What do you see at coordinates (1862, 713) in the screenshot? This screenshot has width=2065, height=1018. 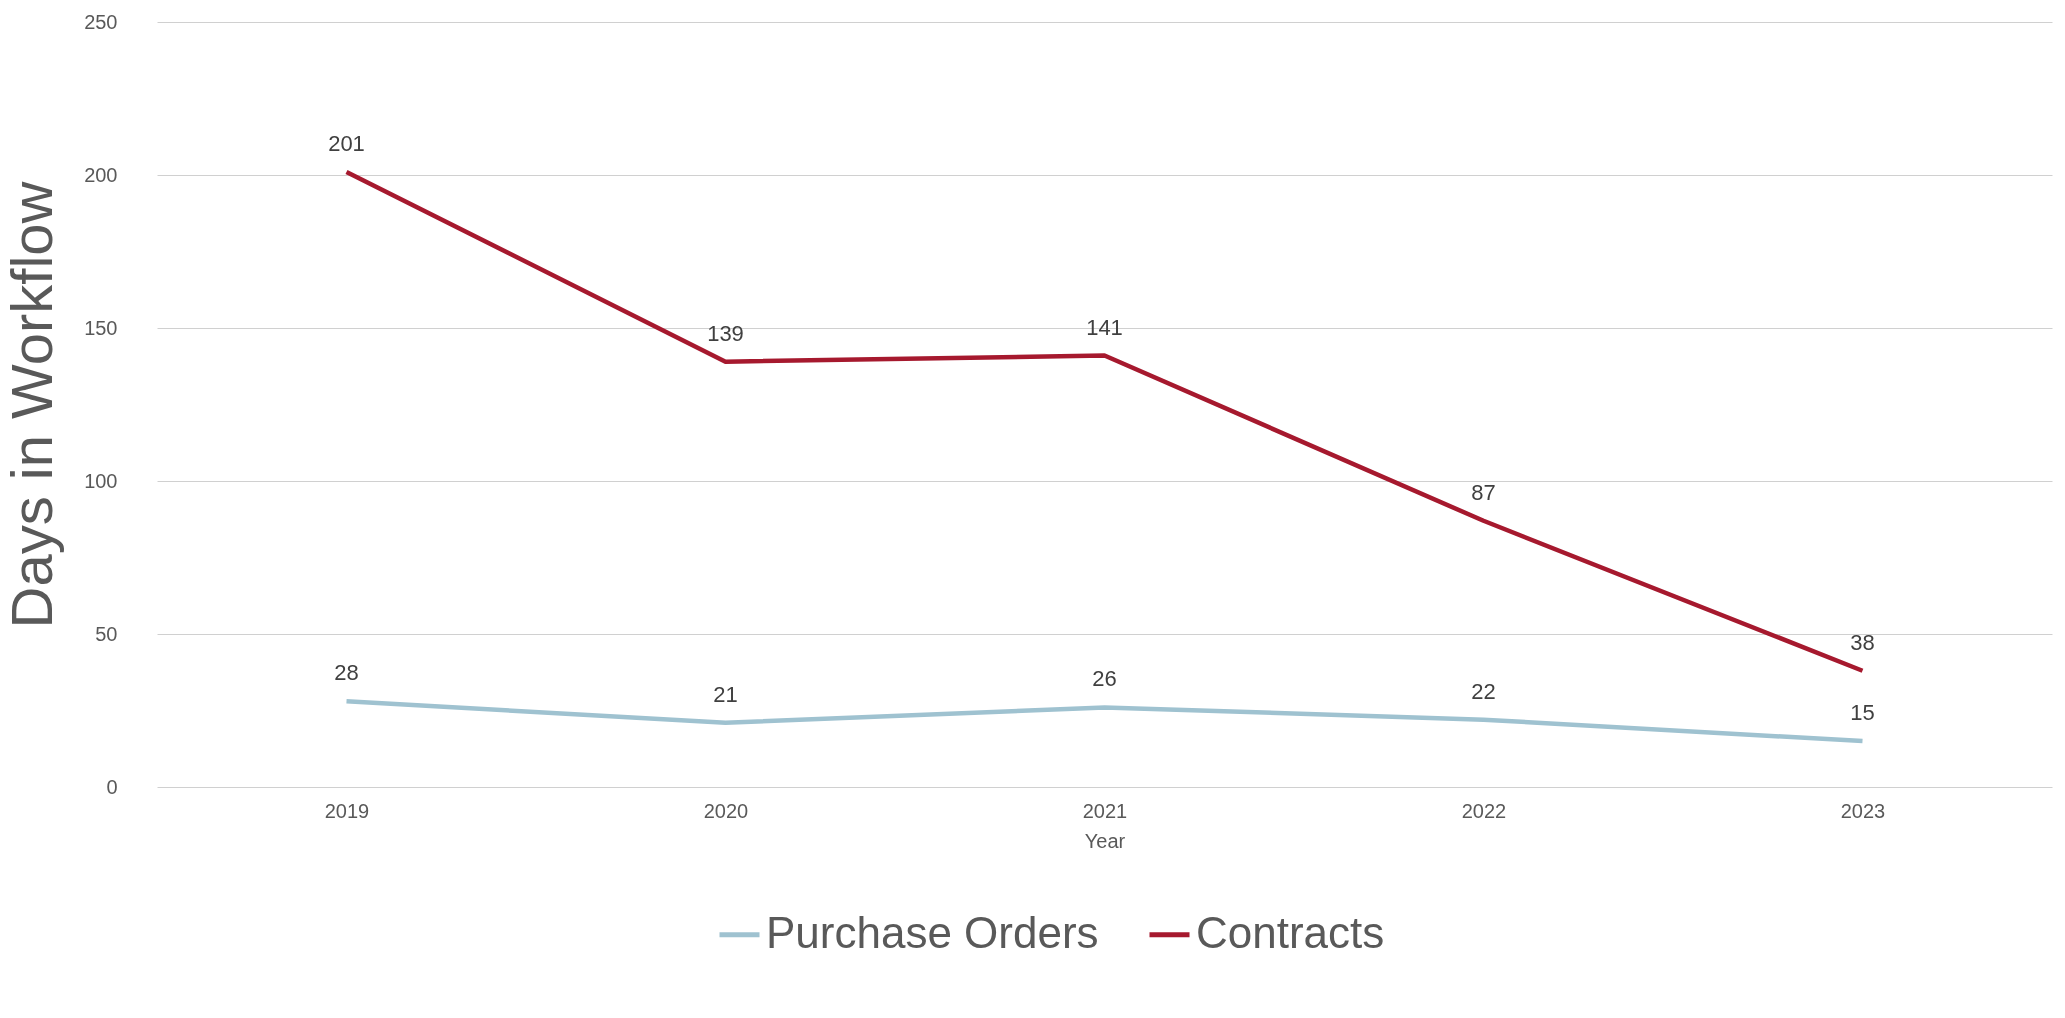 I see `data-label: 15` at bounding box center [1862, 713].